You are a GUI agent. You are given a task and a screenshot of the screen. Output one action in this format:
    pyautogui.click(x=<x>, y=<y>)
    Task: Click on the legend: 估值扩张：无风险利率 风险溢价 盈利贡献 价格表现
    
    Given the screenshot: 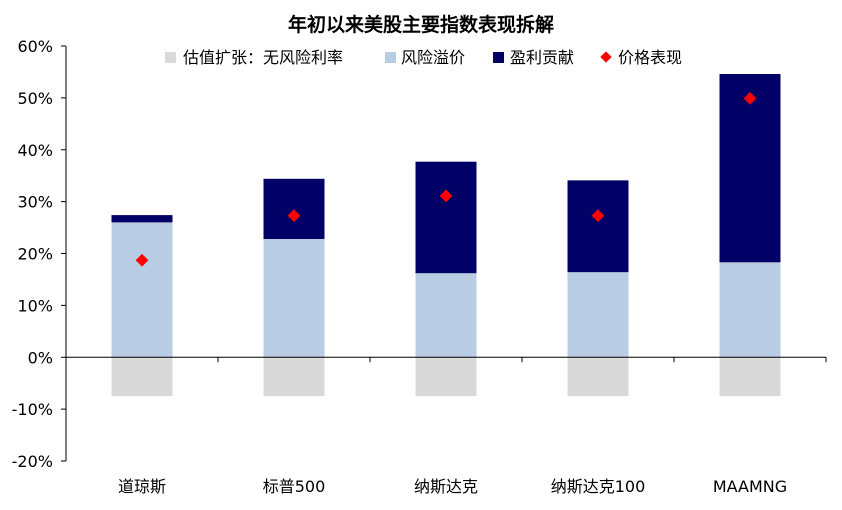 What is the action you would take?
    pyautogui.click(x=423, y=57)
    